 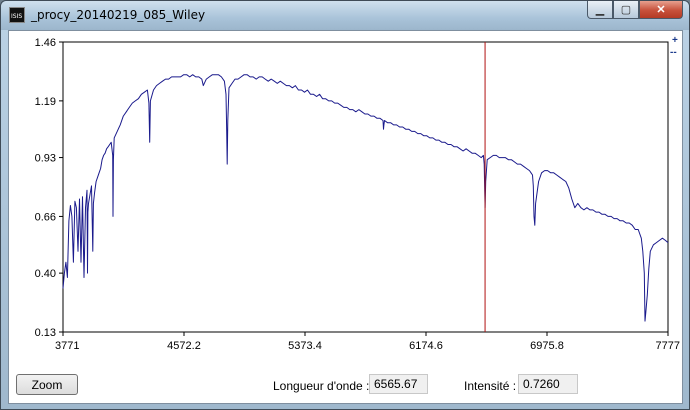 What do you see at coordinates (675, 40) in the screenshot?
I see `zoom-plus-button: +` at bounding box center [675, 40].